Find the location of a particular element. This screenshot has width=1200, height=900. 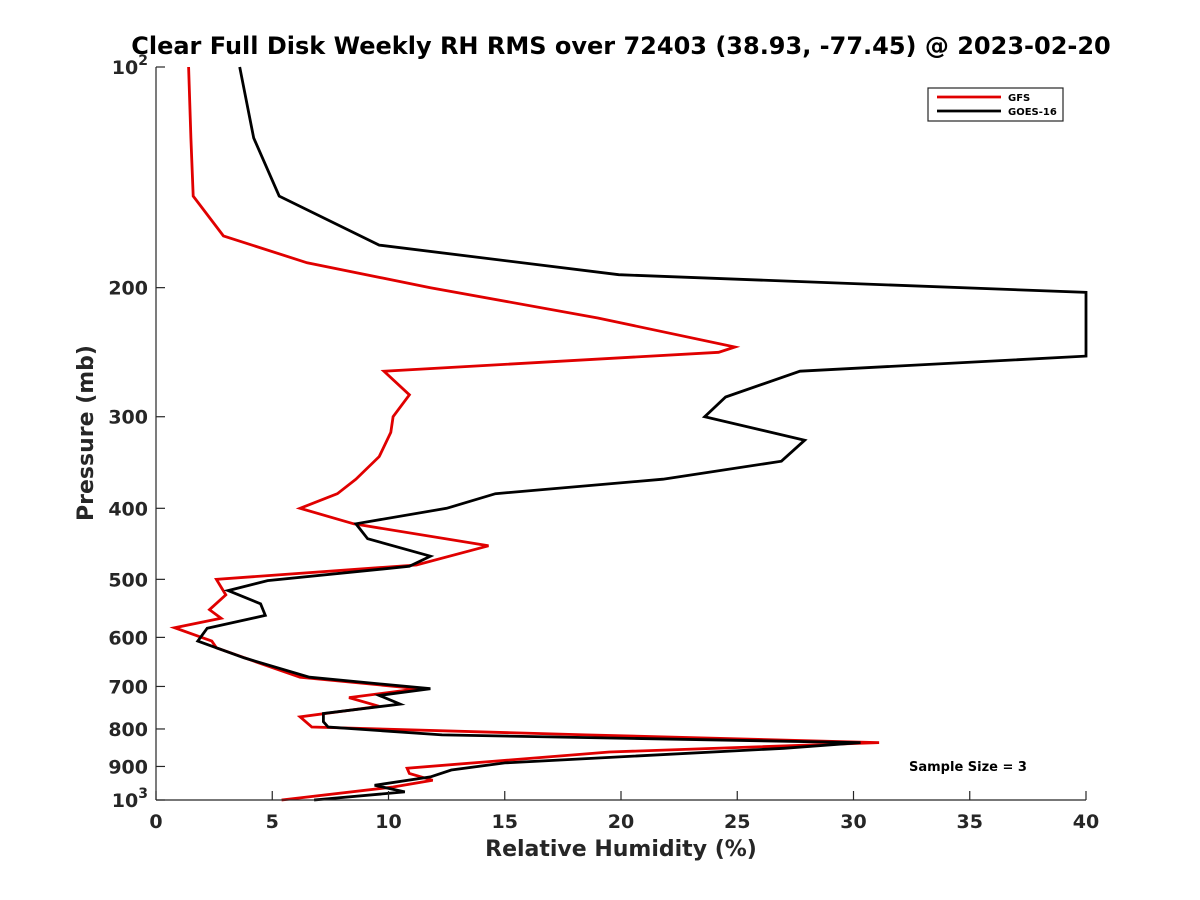

x-ticks: 0 5 10 15 20 25 30 35 40 is located at coordinates (624, 812).